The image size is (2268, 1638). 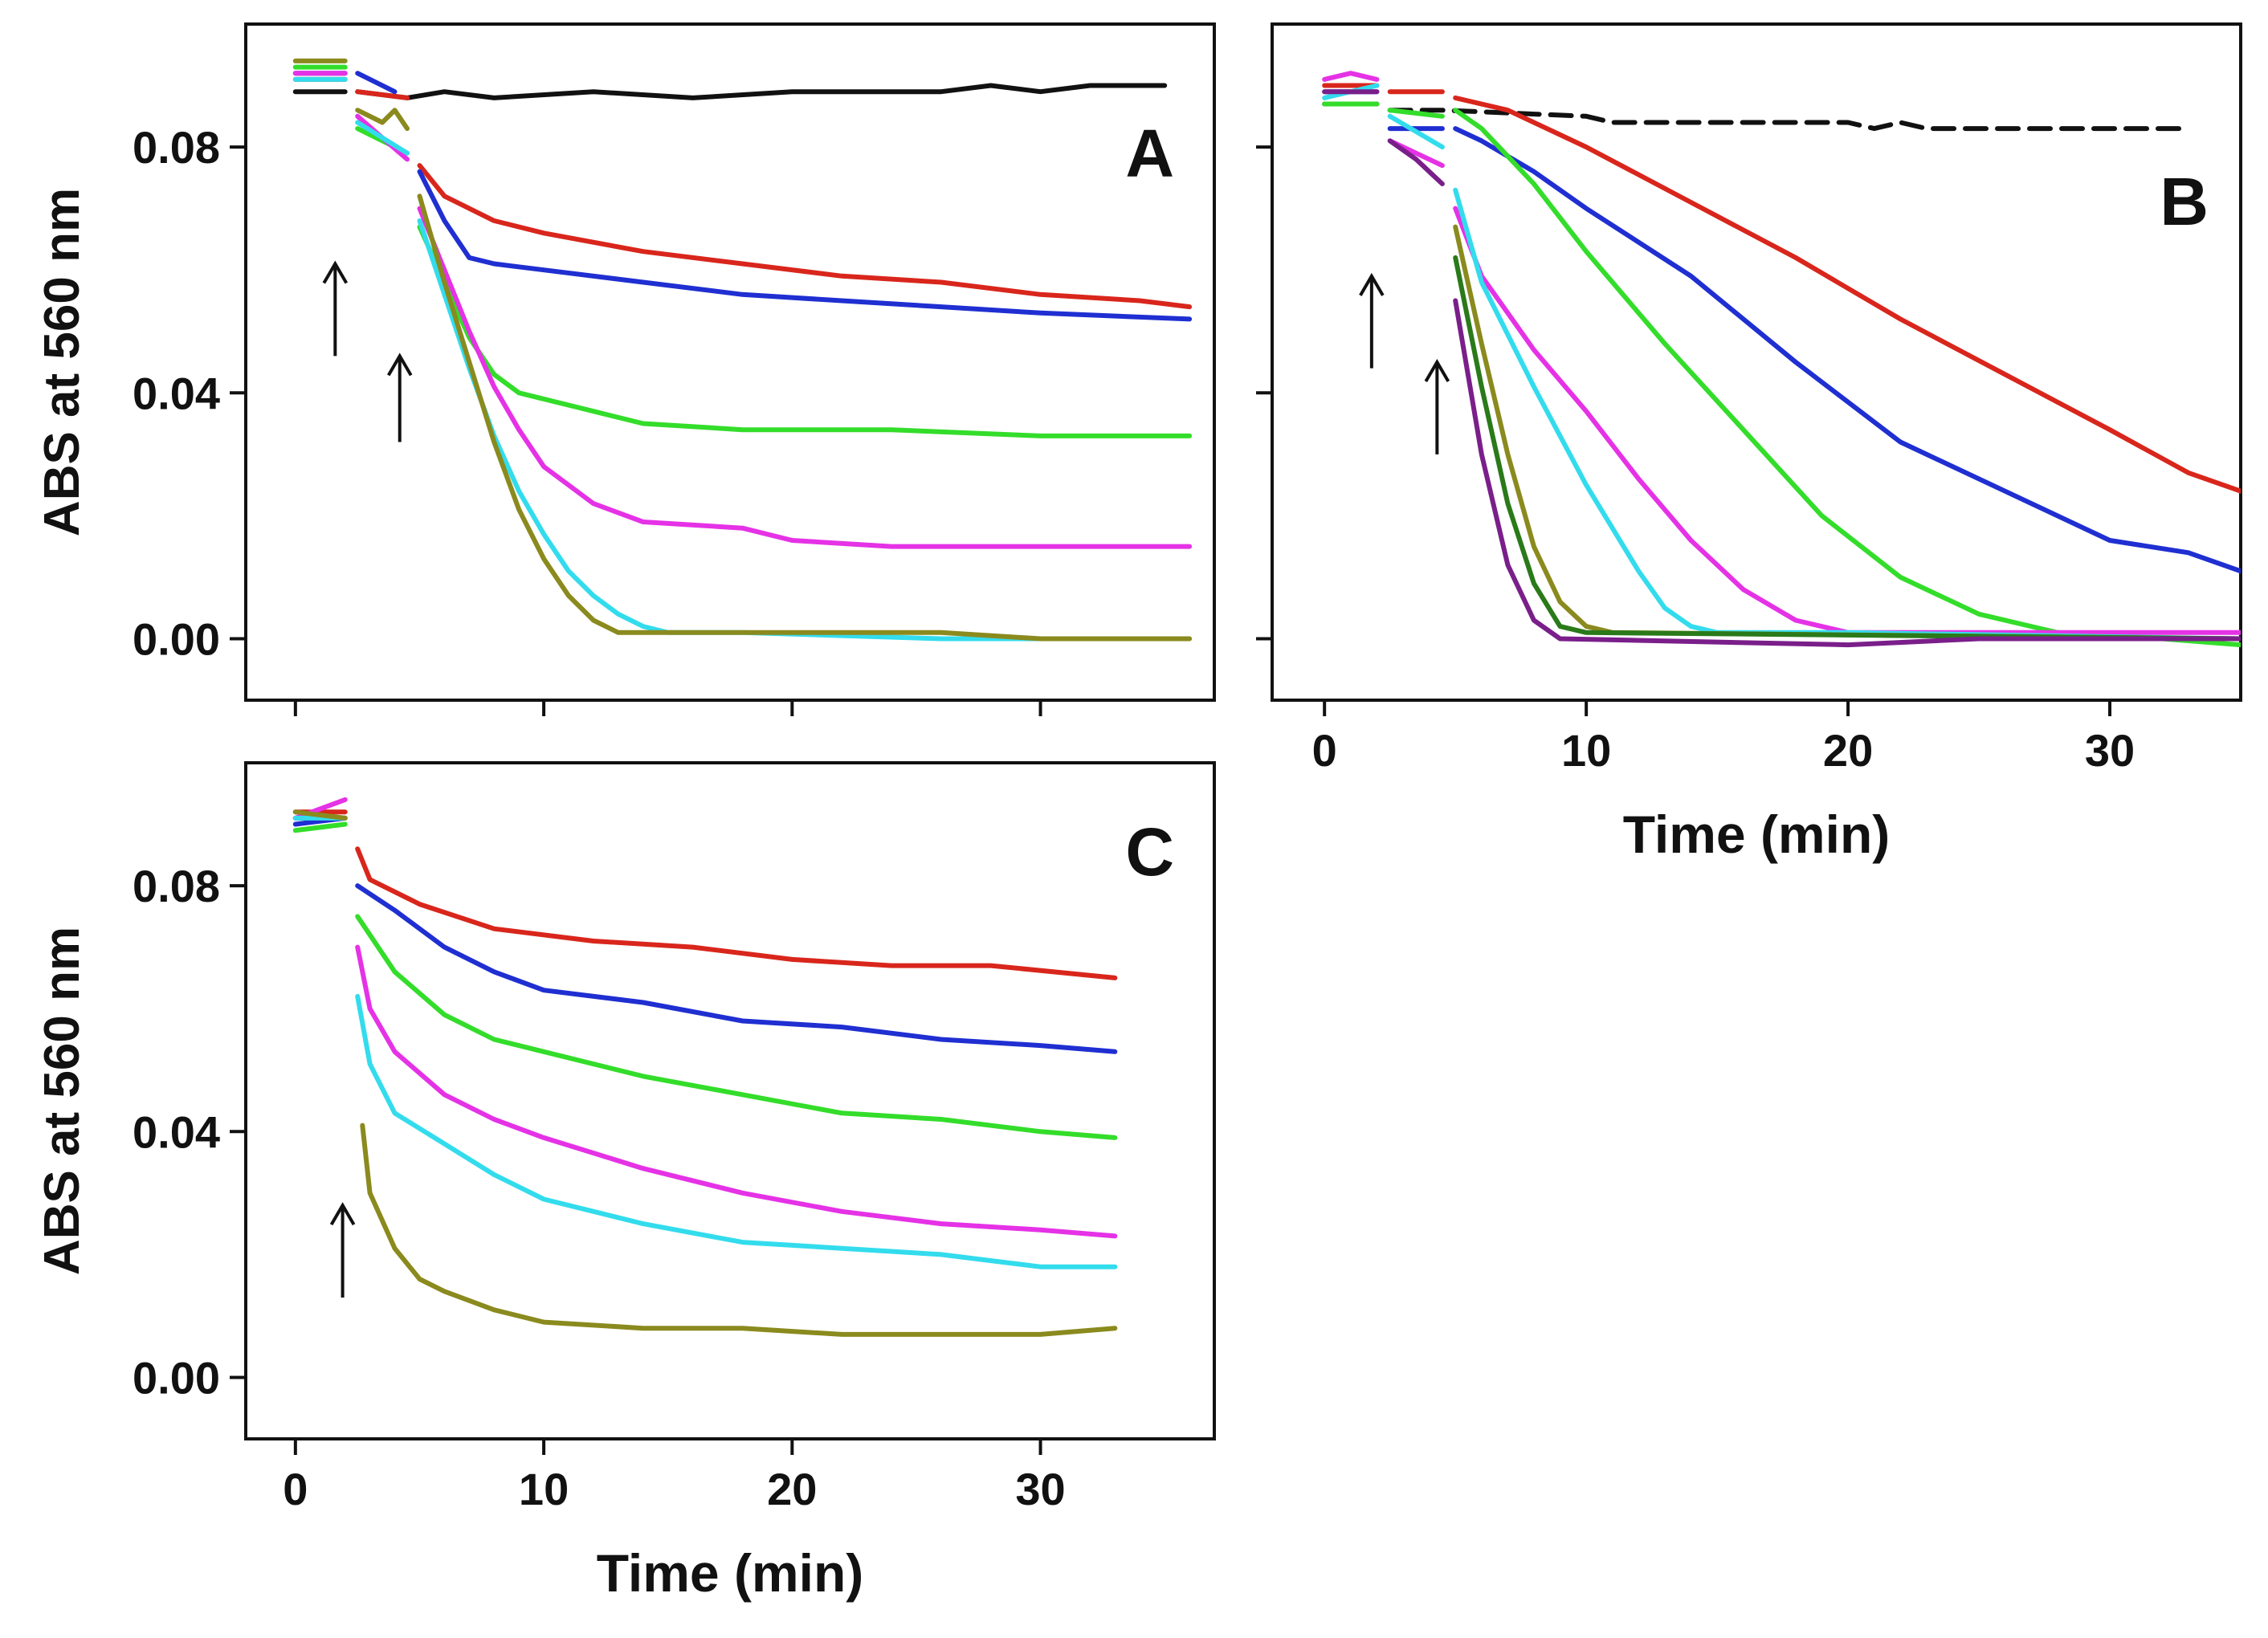 I want to click on series-line-darkgreen, so click(x=1847, y=448).